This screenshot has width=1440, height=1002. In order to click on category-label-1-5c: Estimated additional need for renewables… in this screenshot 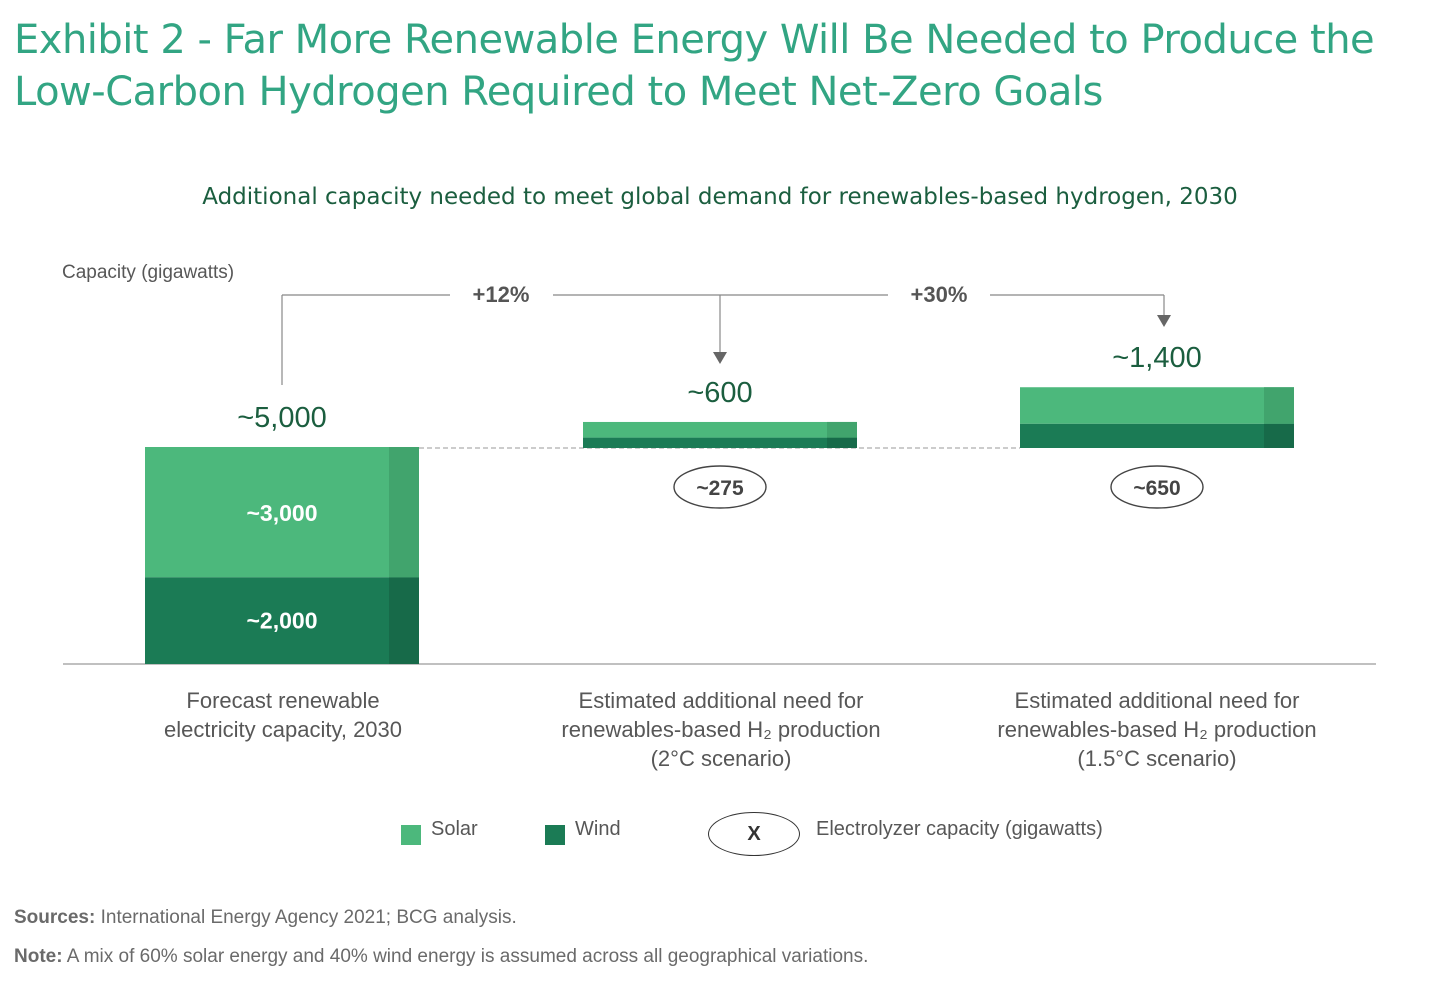, I will do `click(1157, 729)`.